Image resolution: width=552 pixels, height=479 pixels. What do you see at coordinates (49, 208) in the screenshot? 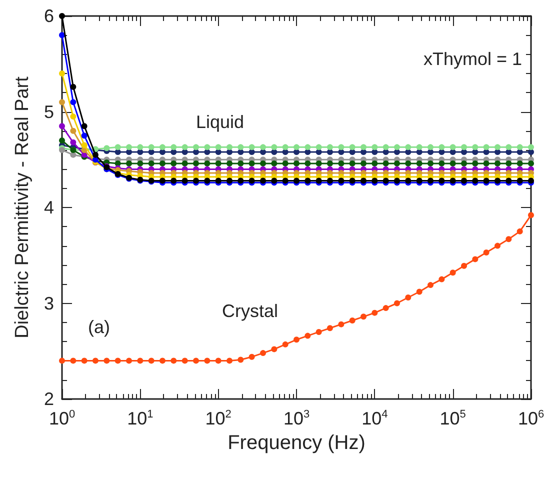
I see `y-tick-label: 4` at bounding box center [49, 208].